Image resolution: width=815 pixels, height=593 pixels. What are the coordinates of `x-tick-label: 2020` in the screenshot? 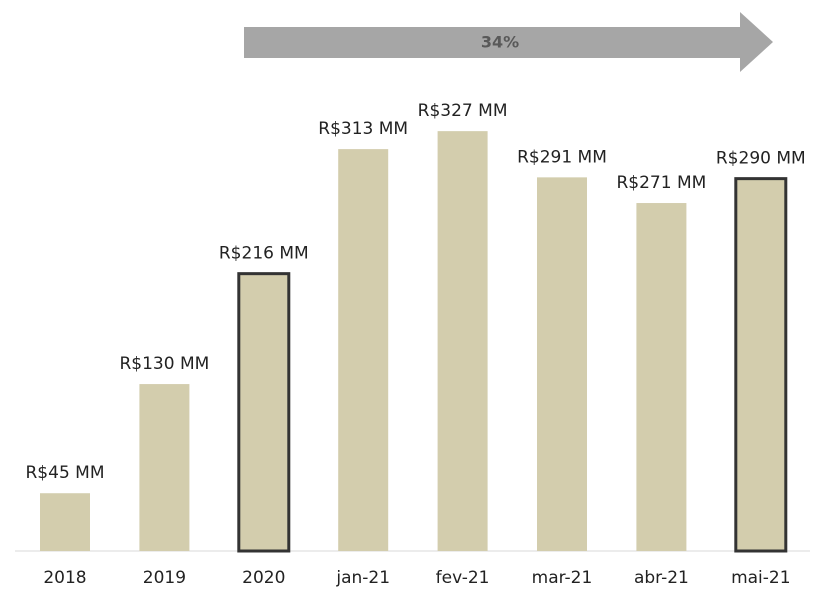 It's located at (263, 578).